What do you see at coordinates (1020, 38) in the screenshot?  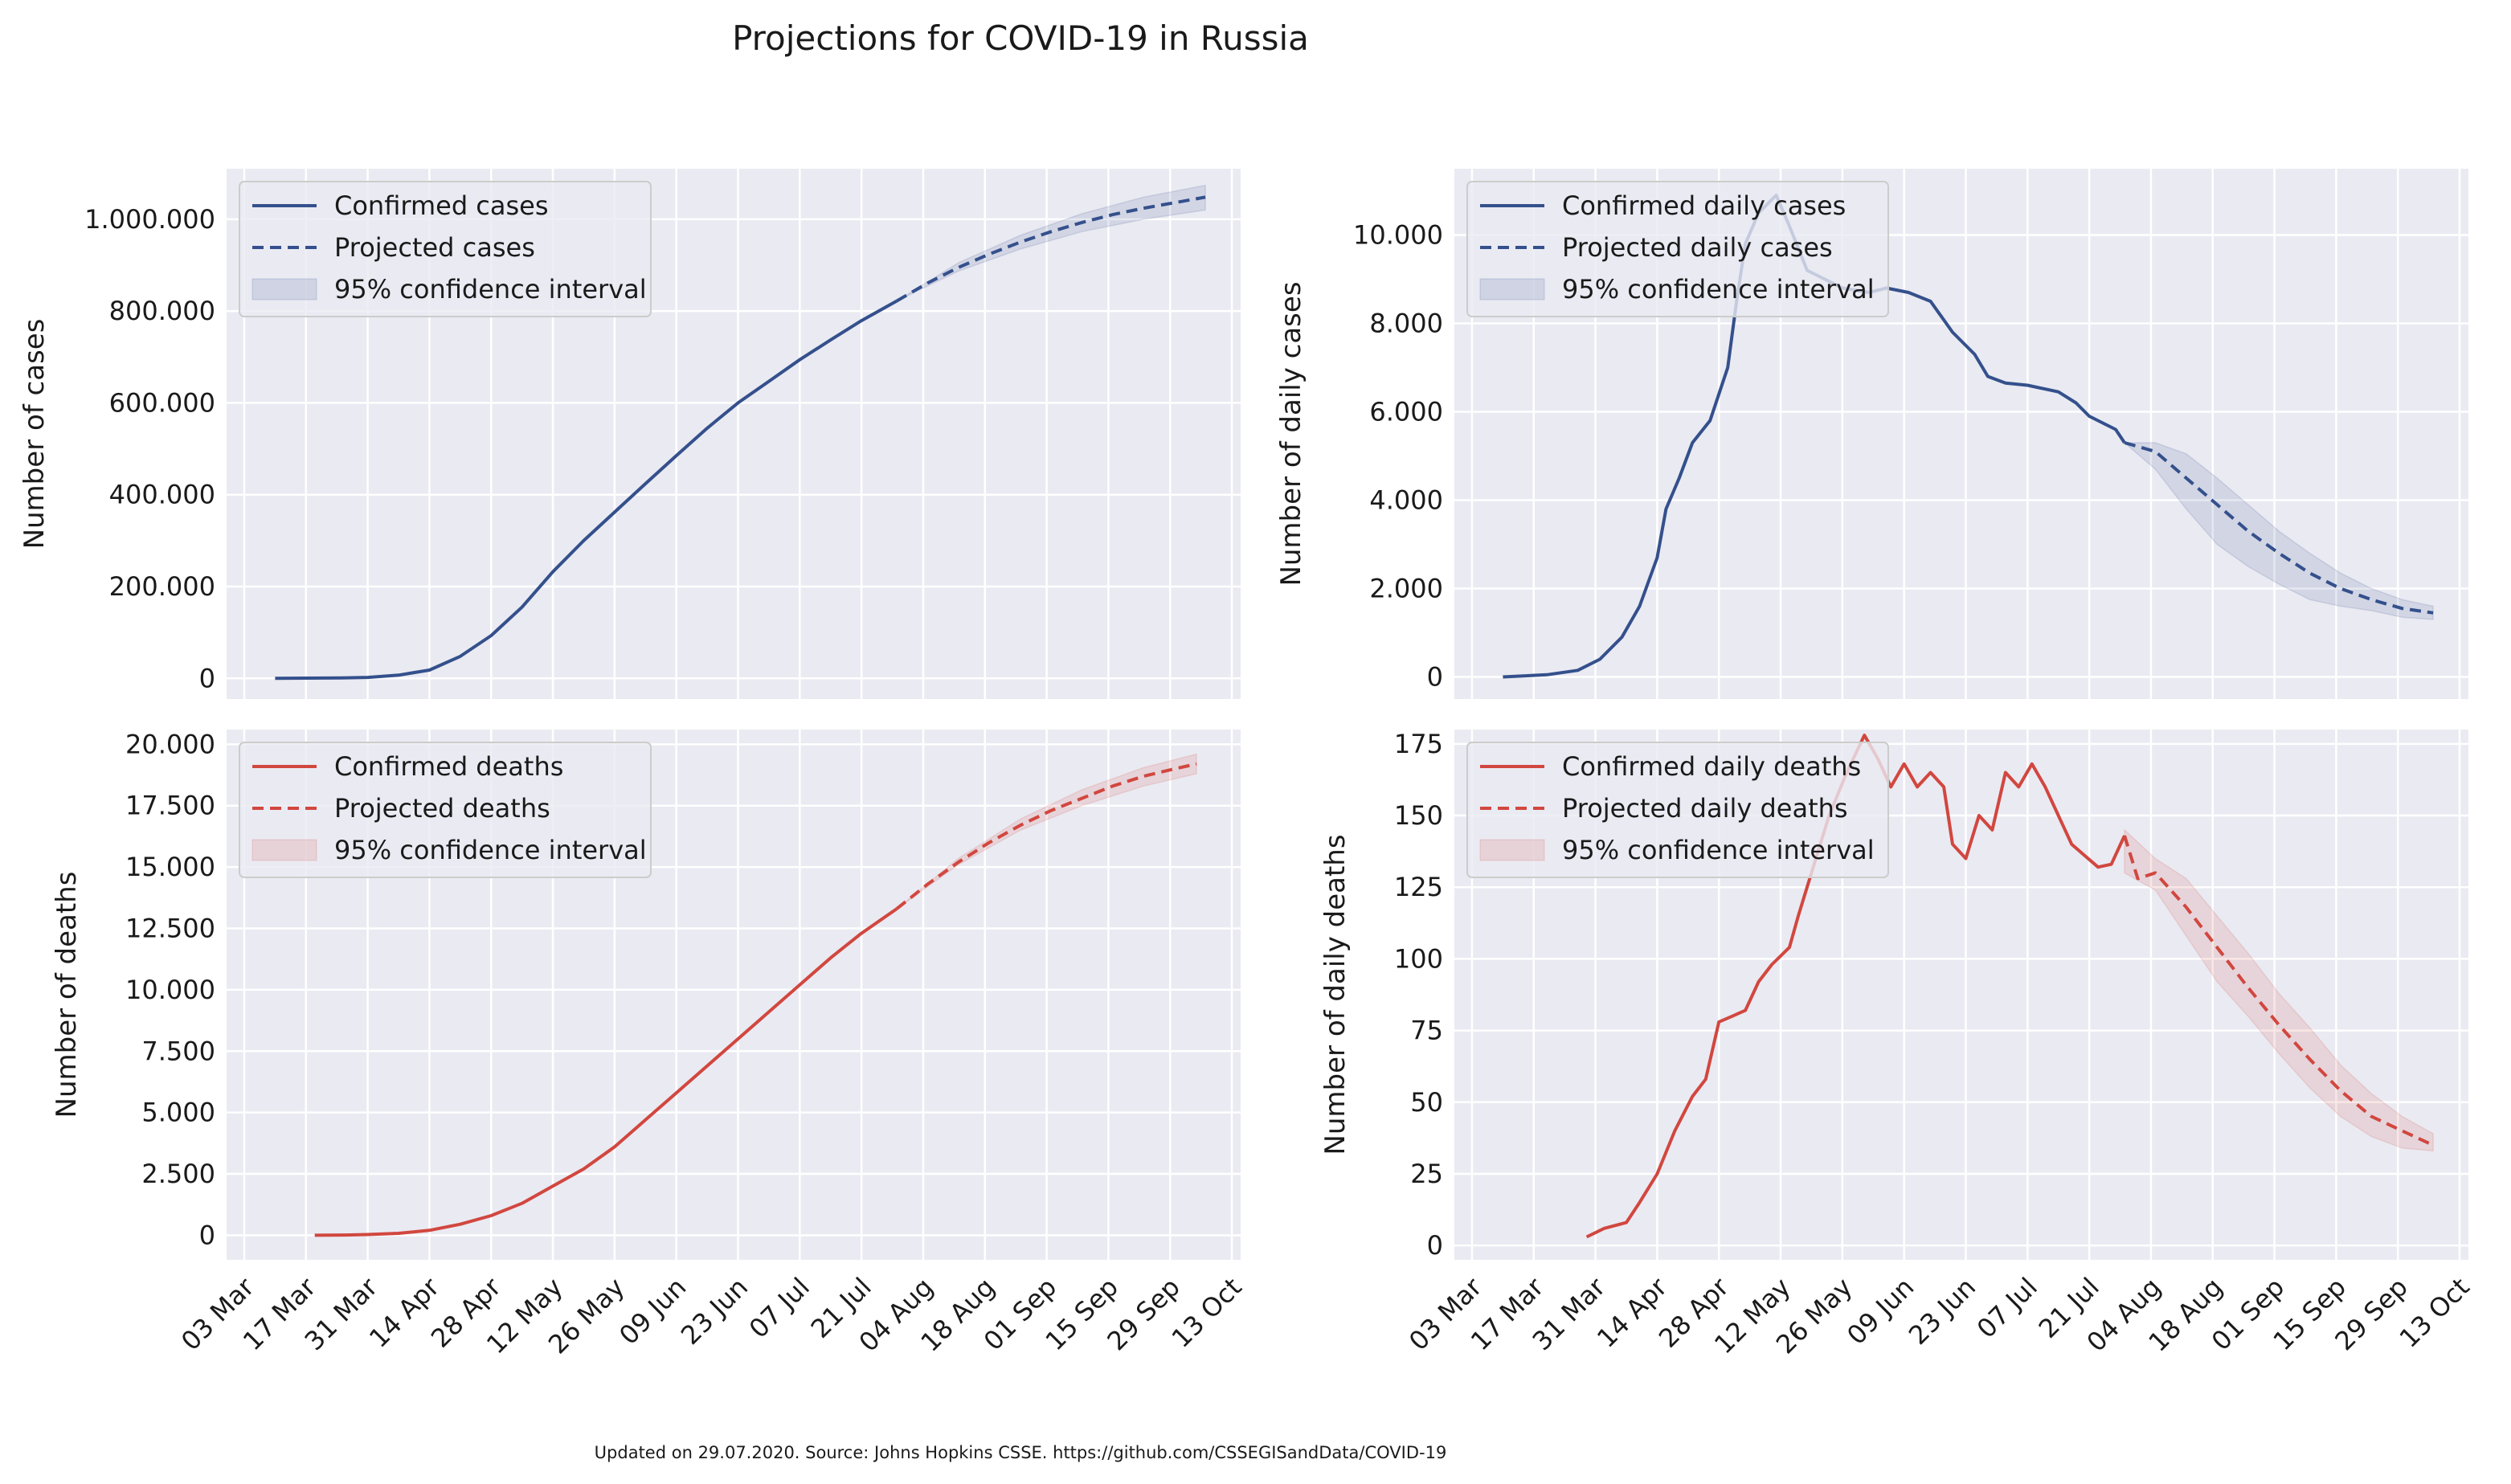 I see `figure-title: Projections for COVID-19 in Russia` at bounding box center [1020, 38].